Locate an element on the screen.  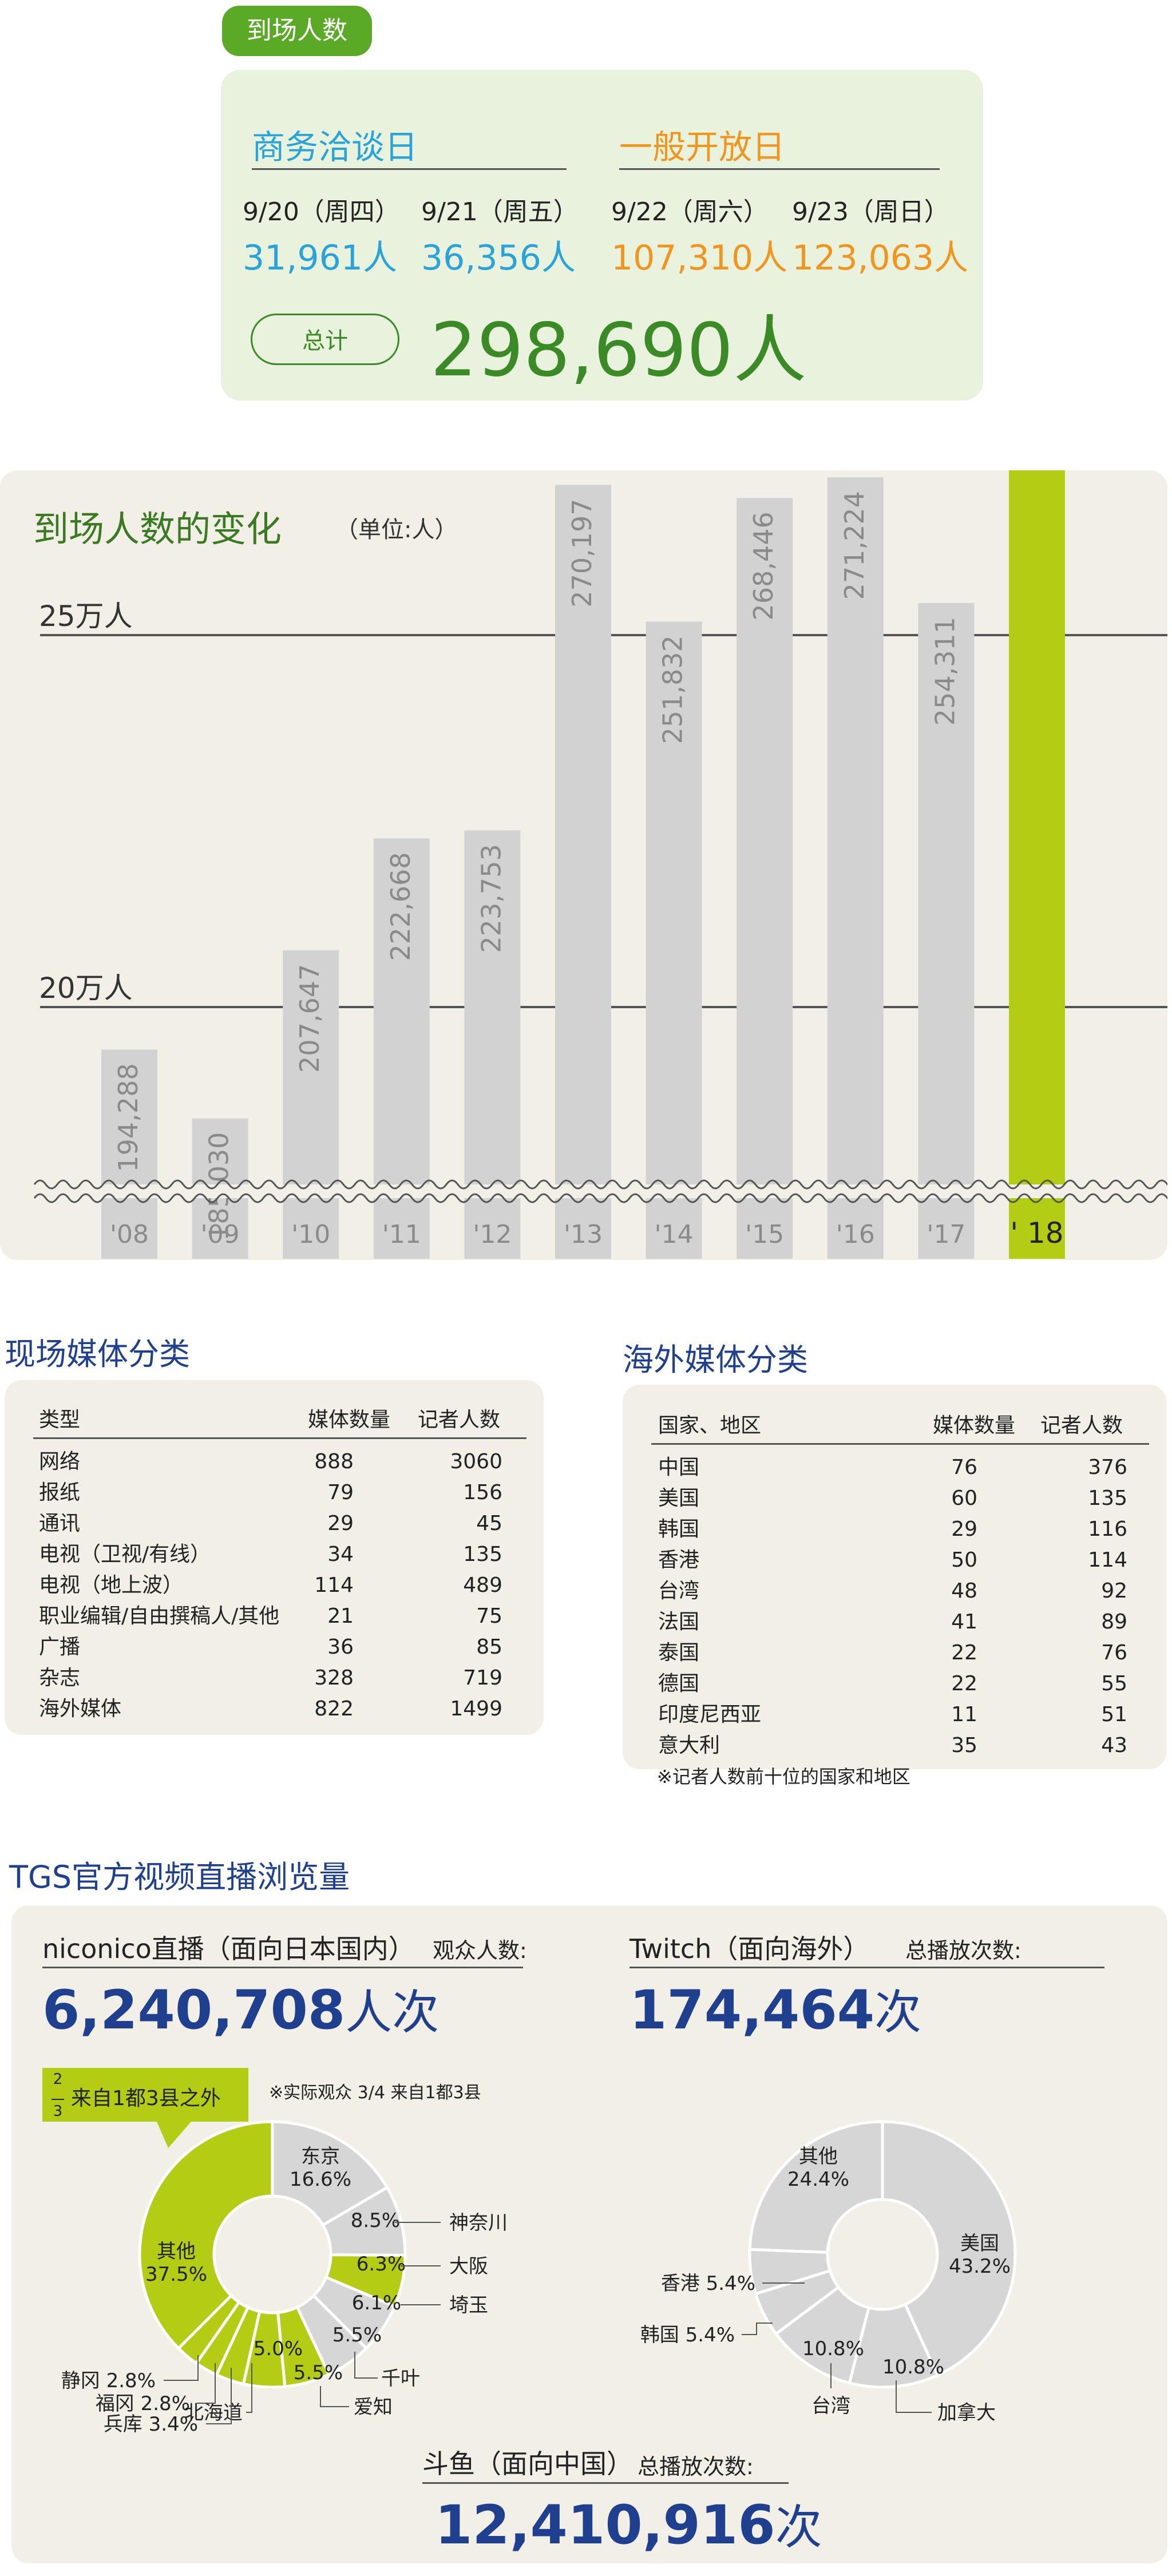
cell-value: 89 is located at coordinates (1114, 1622).